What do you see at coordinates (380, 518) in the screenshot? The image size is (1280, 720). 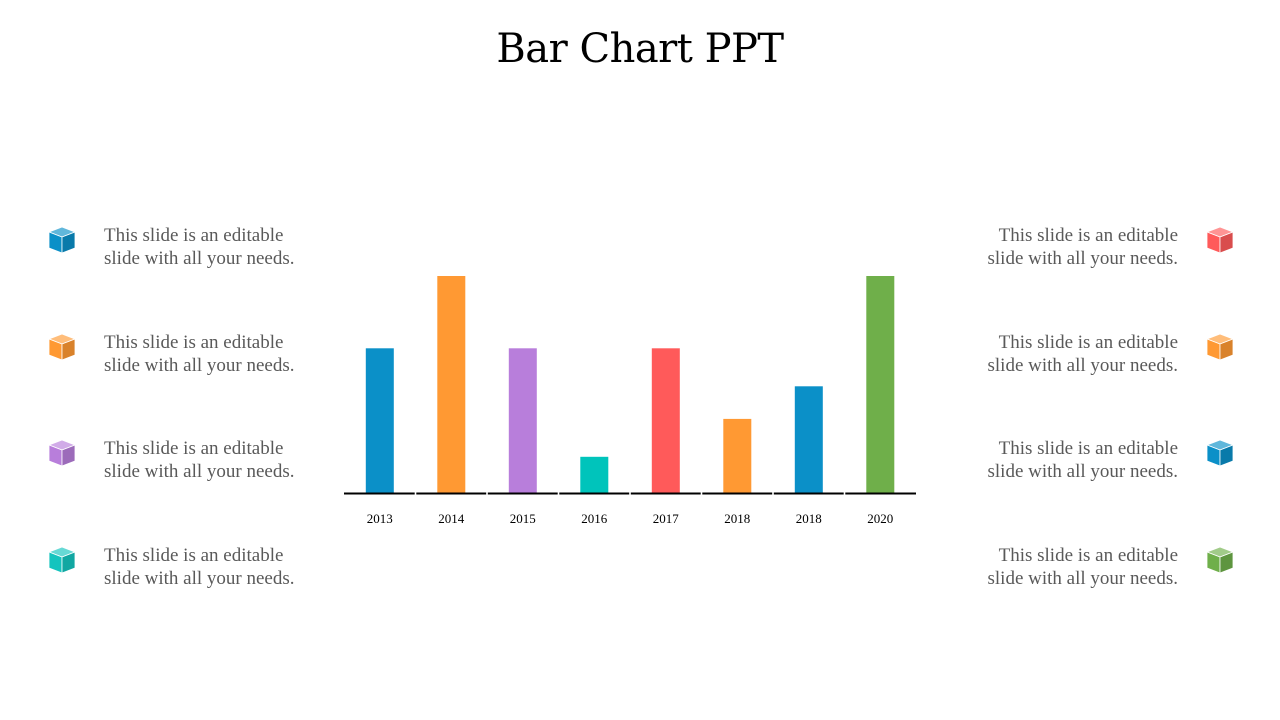 I see `x-tick-label: 2013` at bounding box center [380, 518].